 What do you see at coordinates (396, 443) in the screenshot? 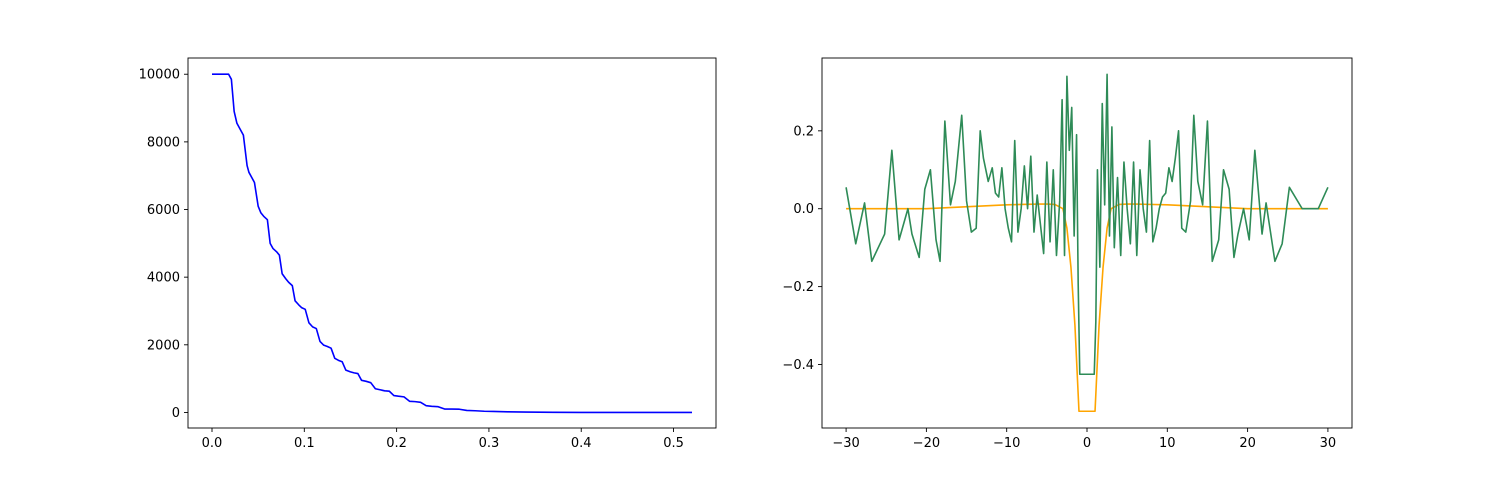
I see `x-tick-label: 0.2` at bounding box center [396, 443].